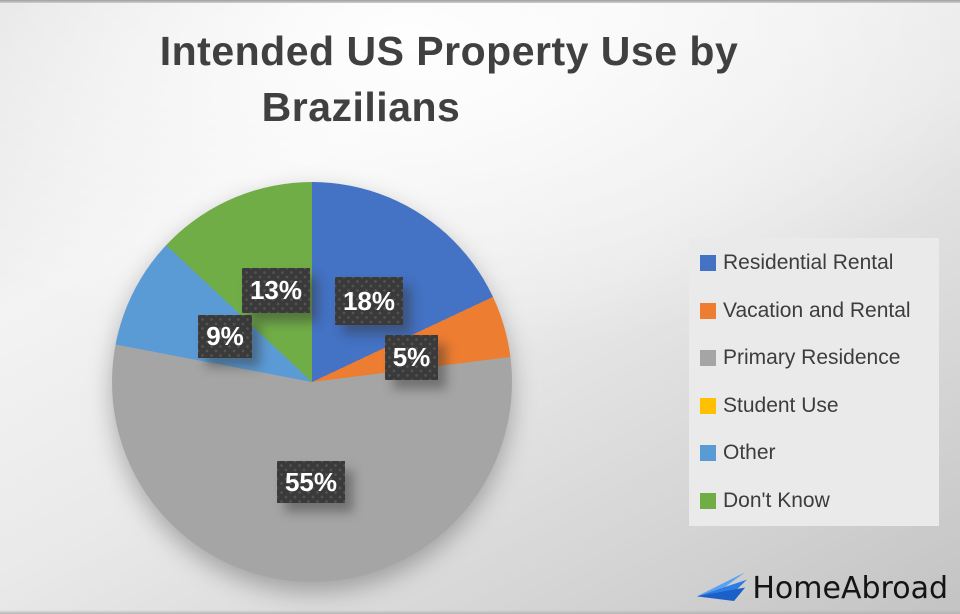 The image size is (960, 614). I want to click on chart-title-line1: Intended US Property Use by, so click(449, 51).